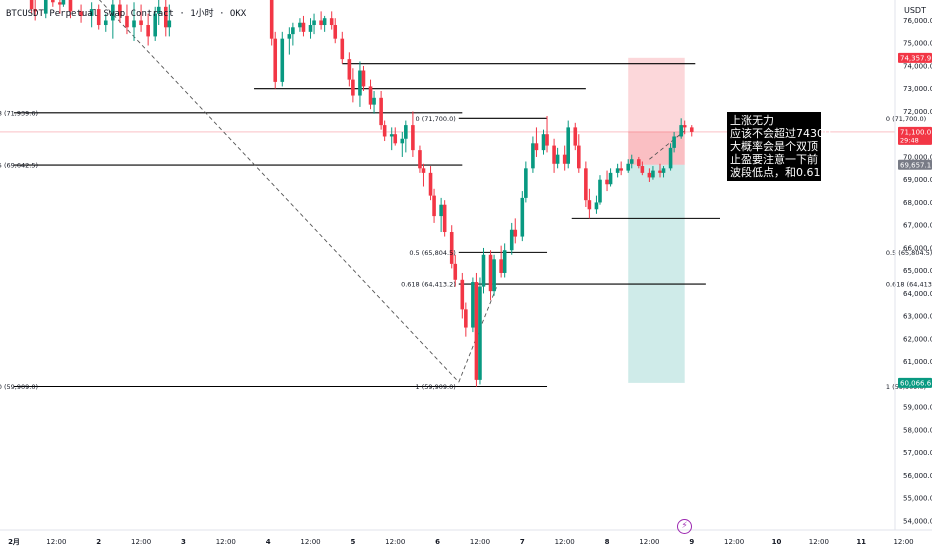 This screenshot has height=550, width=932. Describe the element at coordinates (917, 21) in the screenshot. I see `y-tick-label: 76,000.0` at that location.